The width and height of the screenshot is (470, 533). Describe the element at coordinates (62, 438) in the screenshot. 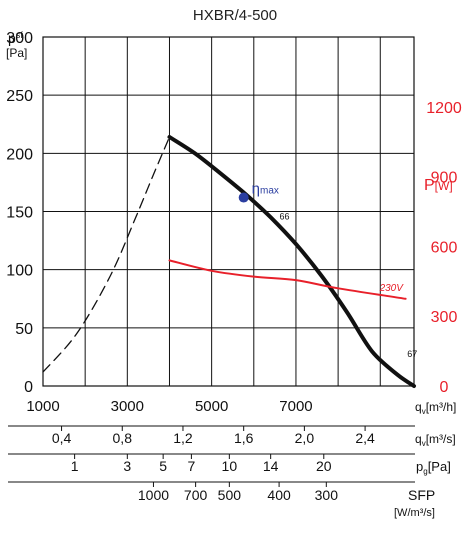

I see `m3s-tick-label: 0,4` at that location.